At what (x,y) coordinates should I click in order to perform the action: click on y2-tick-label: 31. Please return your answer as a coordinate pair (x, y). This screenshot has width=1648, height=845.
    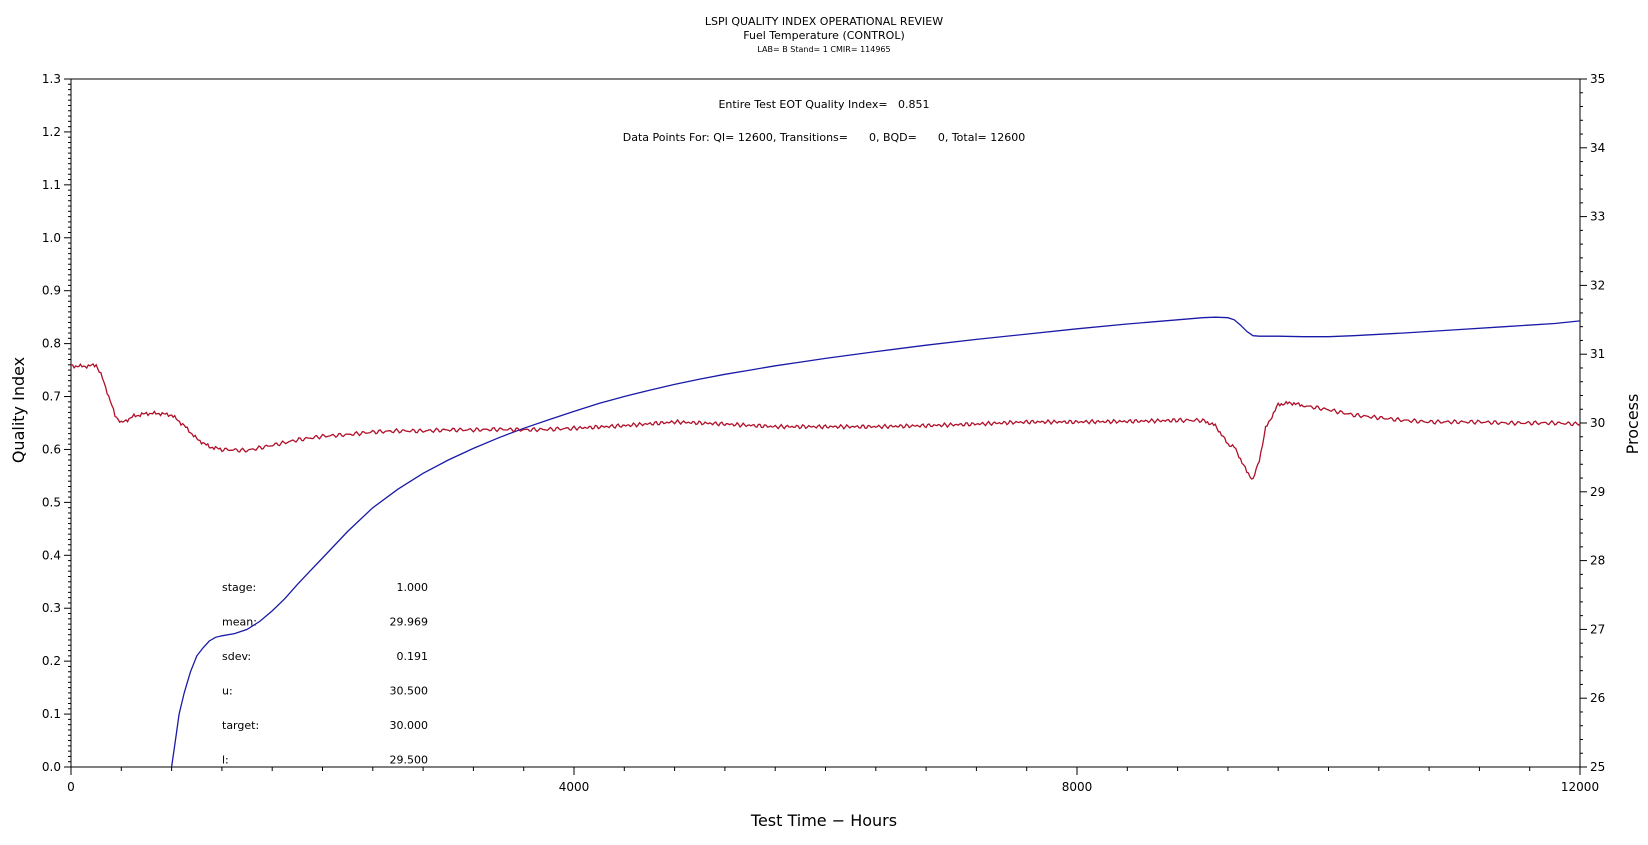
    Looking at the image, I should click on (1597, 354).